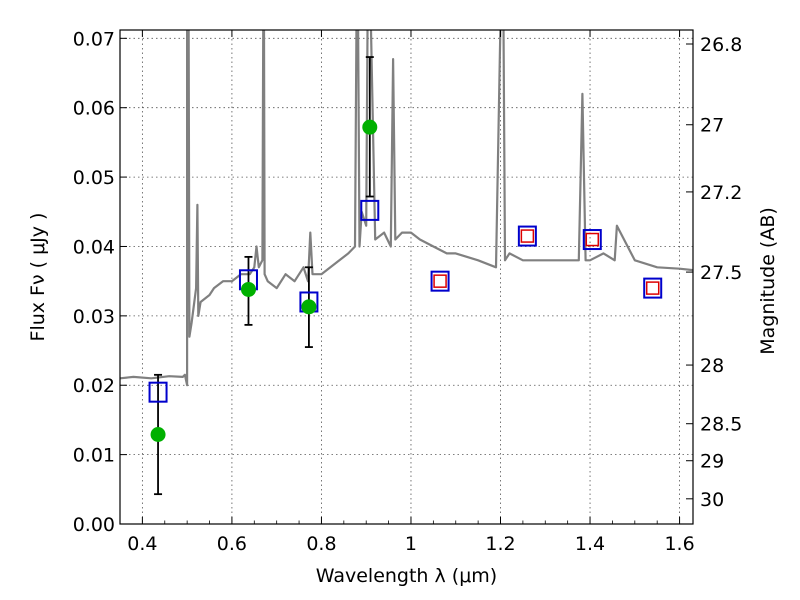 The height and width of the screenshot is (600, 800). I want to click on mag-tick-label: 26.8, so click(721, 45).